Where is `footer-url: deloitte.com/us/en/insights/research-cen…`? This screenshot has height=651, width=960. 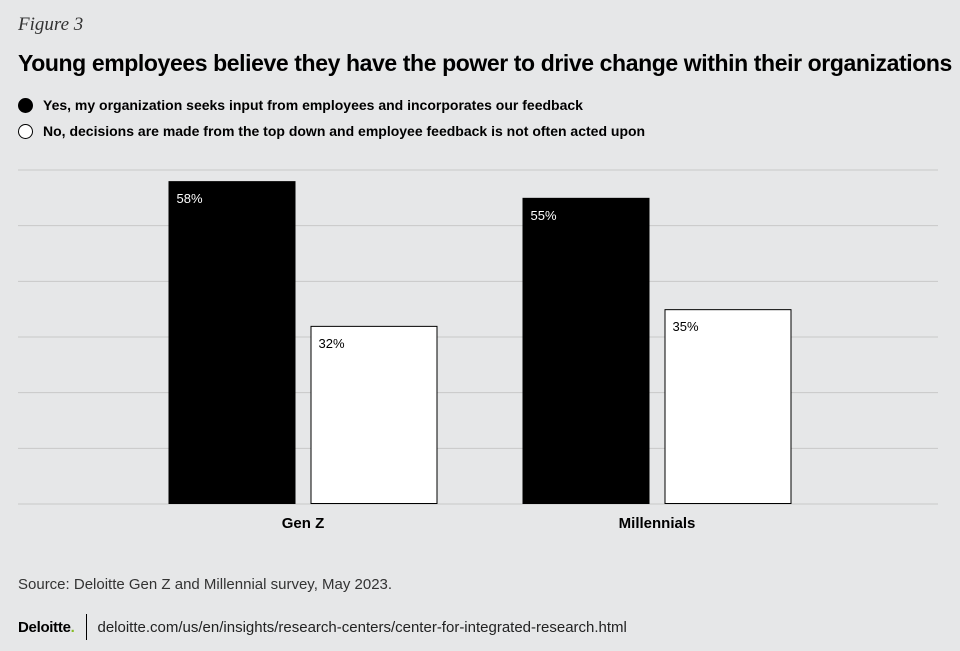
footer-url: deloitte.com/us/en/insights/research-cen… is located at coordinates (362, 627).